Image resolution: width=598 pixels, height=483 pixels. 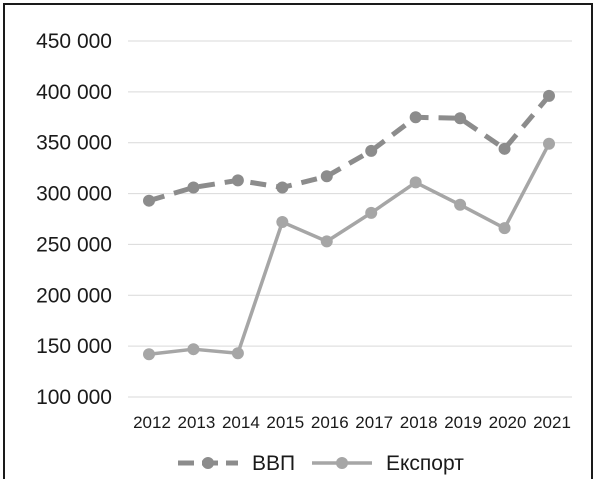 What do you see at coordinates (74, 397) in the screenshot?
I see `y-tick-label: 100 000` at bounding box center [74, 397].